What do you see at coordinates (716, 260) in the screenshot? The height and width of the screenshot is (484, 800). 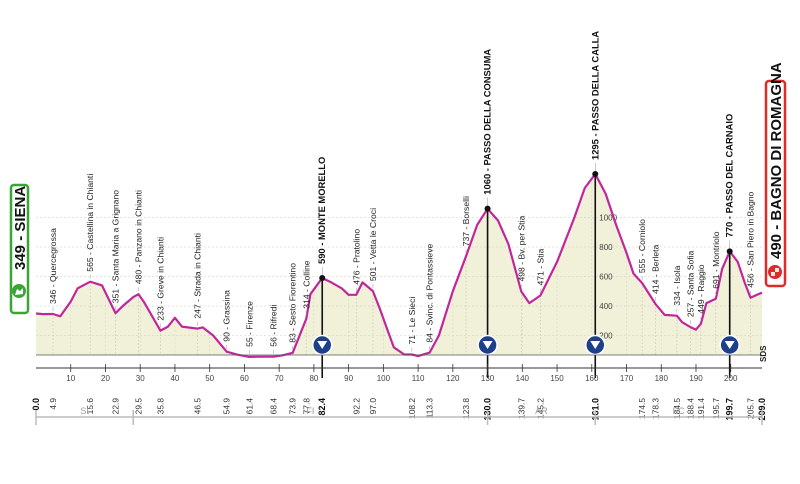 I see `waypoint-label: 691 - Montriolo` at bounding box center [716, 260].